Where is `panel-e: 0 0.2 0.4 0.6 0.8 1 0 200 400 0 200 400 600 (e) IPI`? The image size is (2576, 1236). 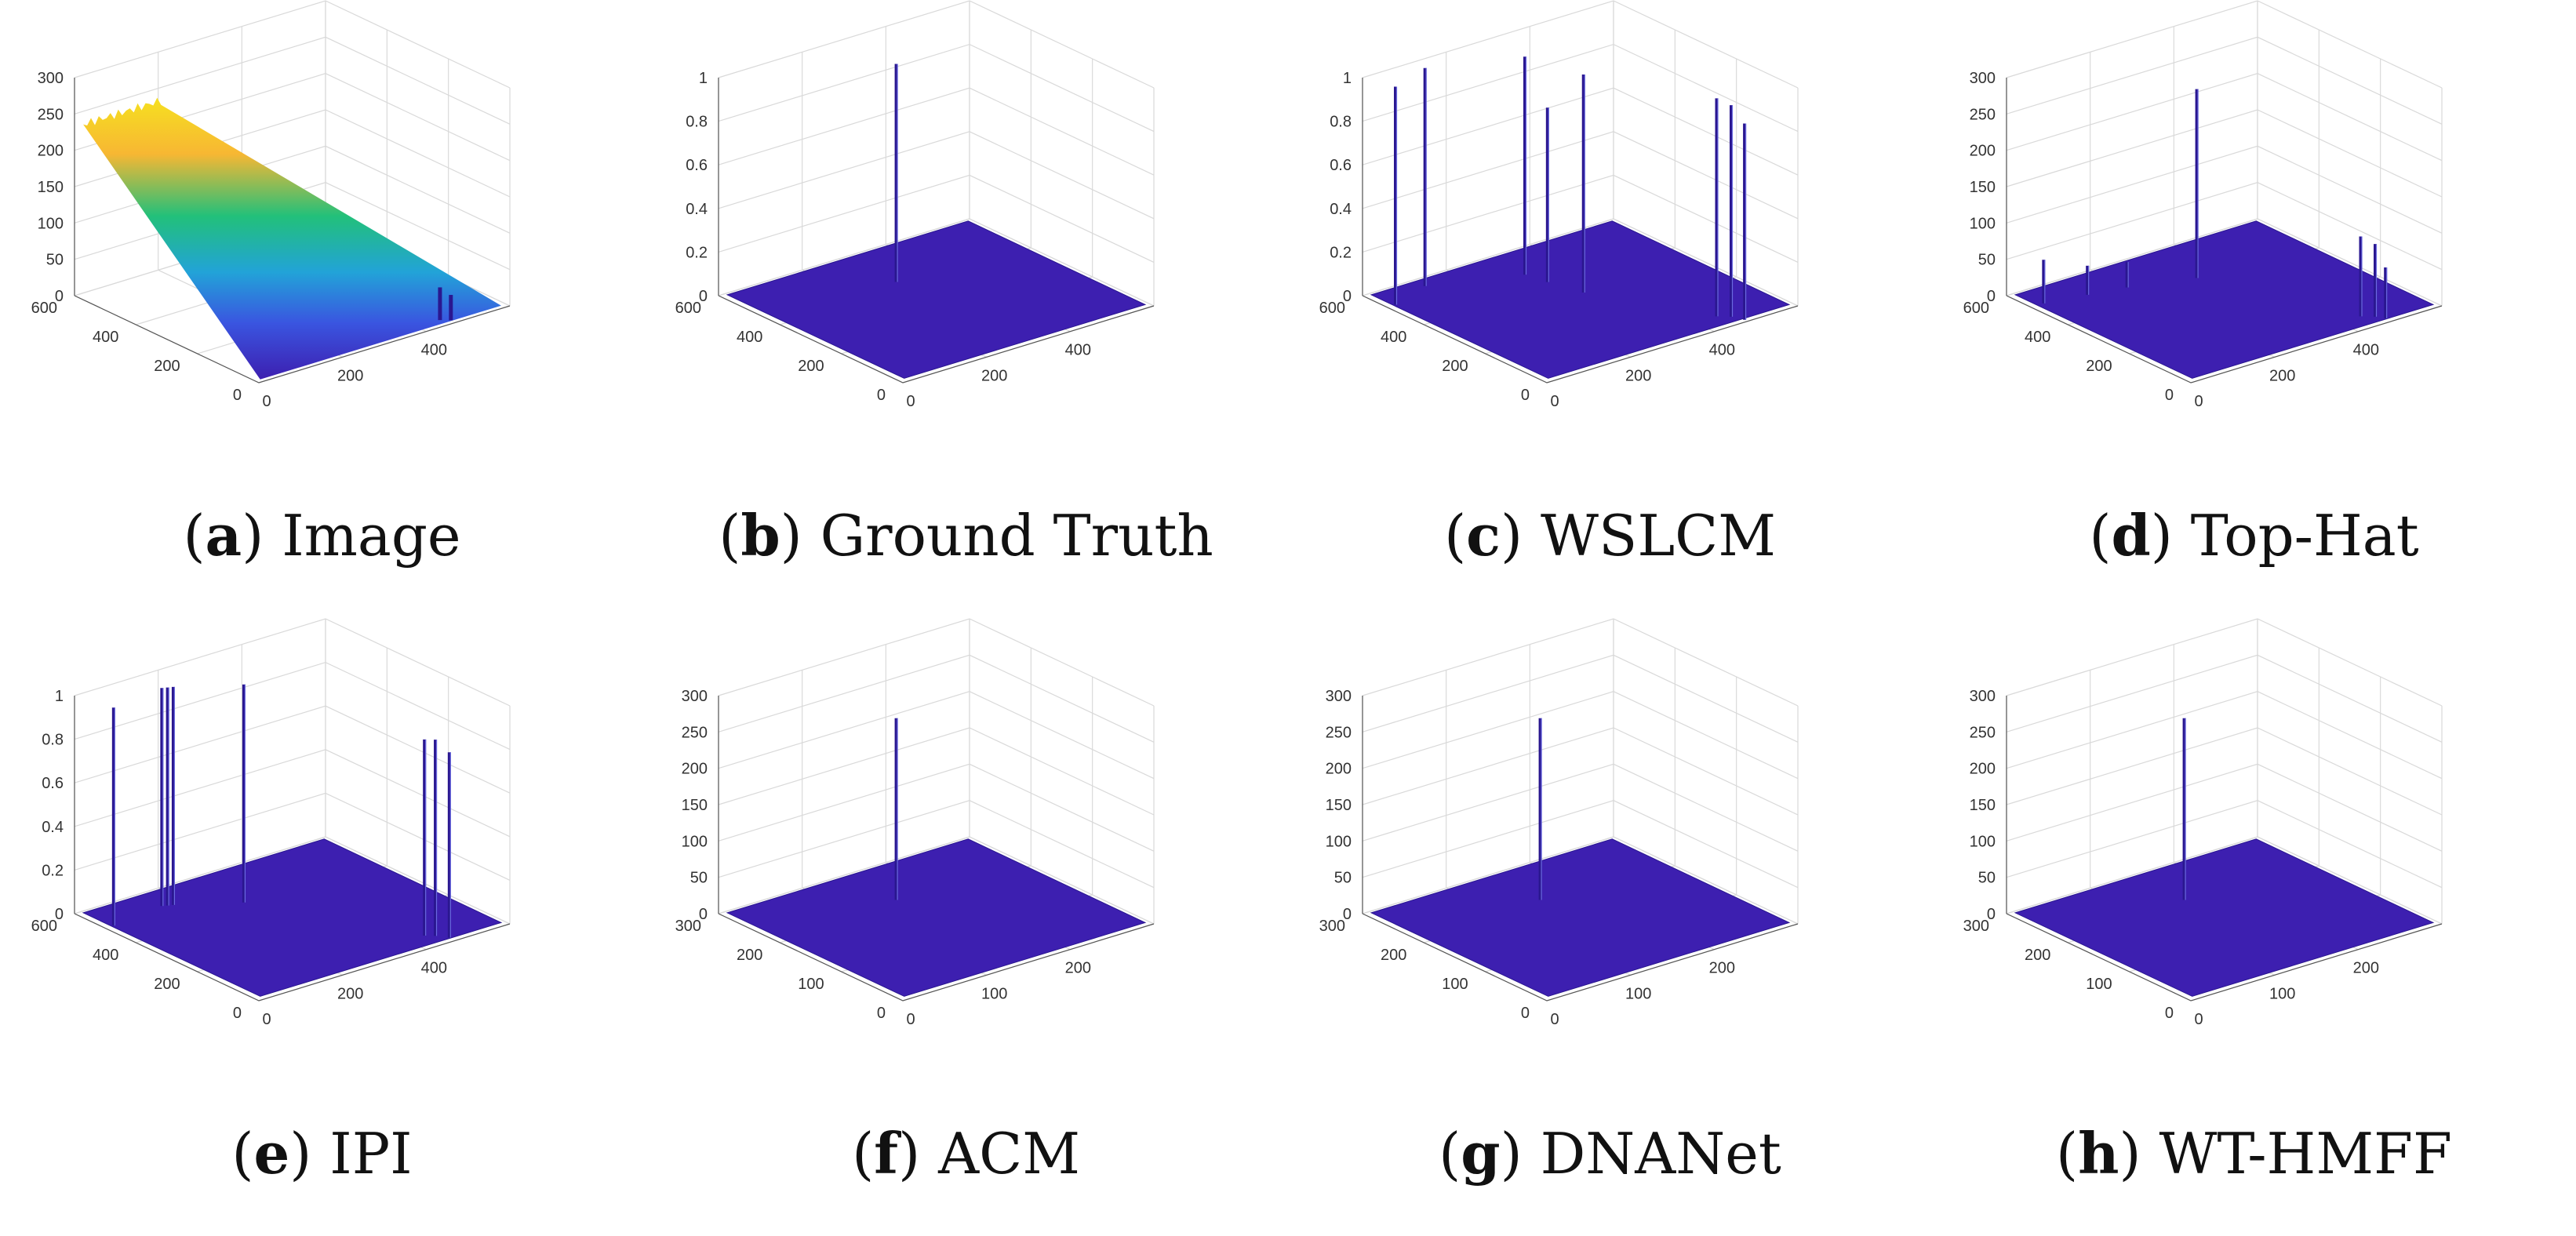
panel-e: 0 0.2 0.4 0.6 0.8 1 0 200 400 0 200 400 600 (e) IPI is located at coordinates (322, 927).